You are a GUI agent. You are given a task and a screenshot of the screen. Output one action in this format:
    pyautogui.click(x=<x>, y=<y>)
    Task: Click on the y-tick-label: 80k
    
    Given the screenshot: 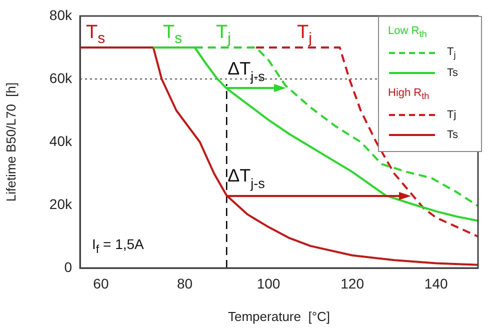 What is the action you would take?
    pyautogui.click(x=61, y=14)
    